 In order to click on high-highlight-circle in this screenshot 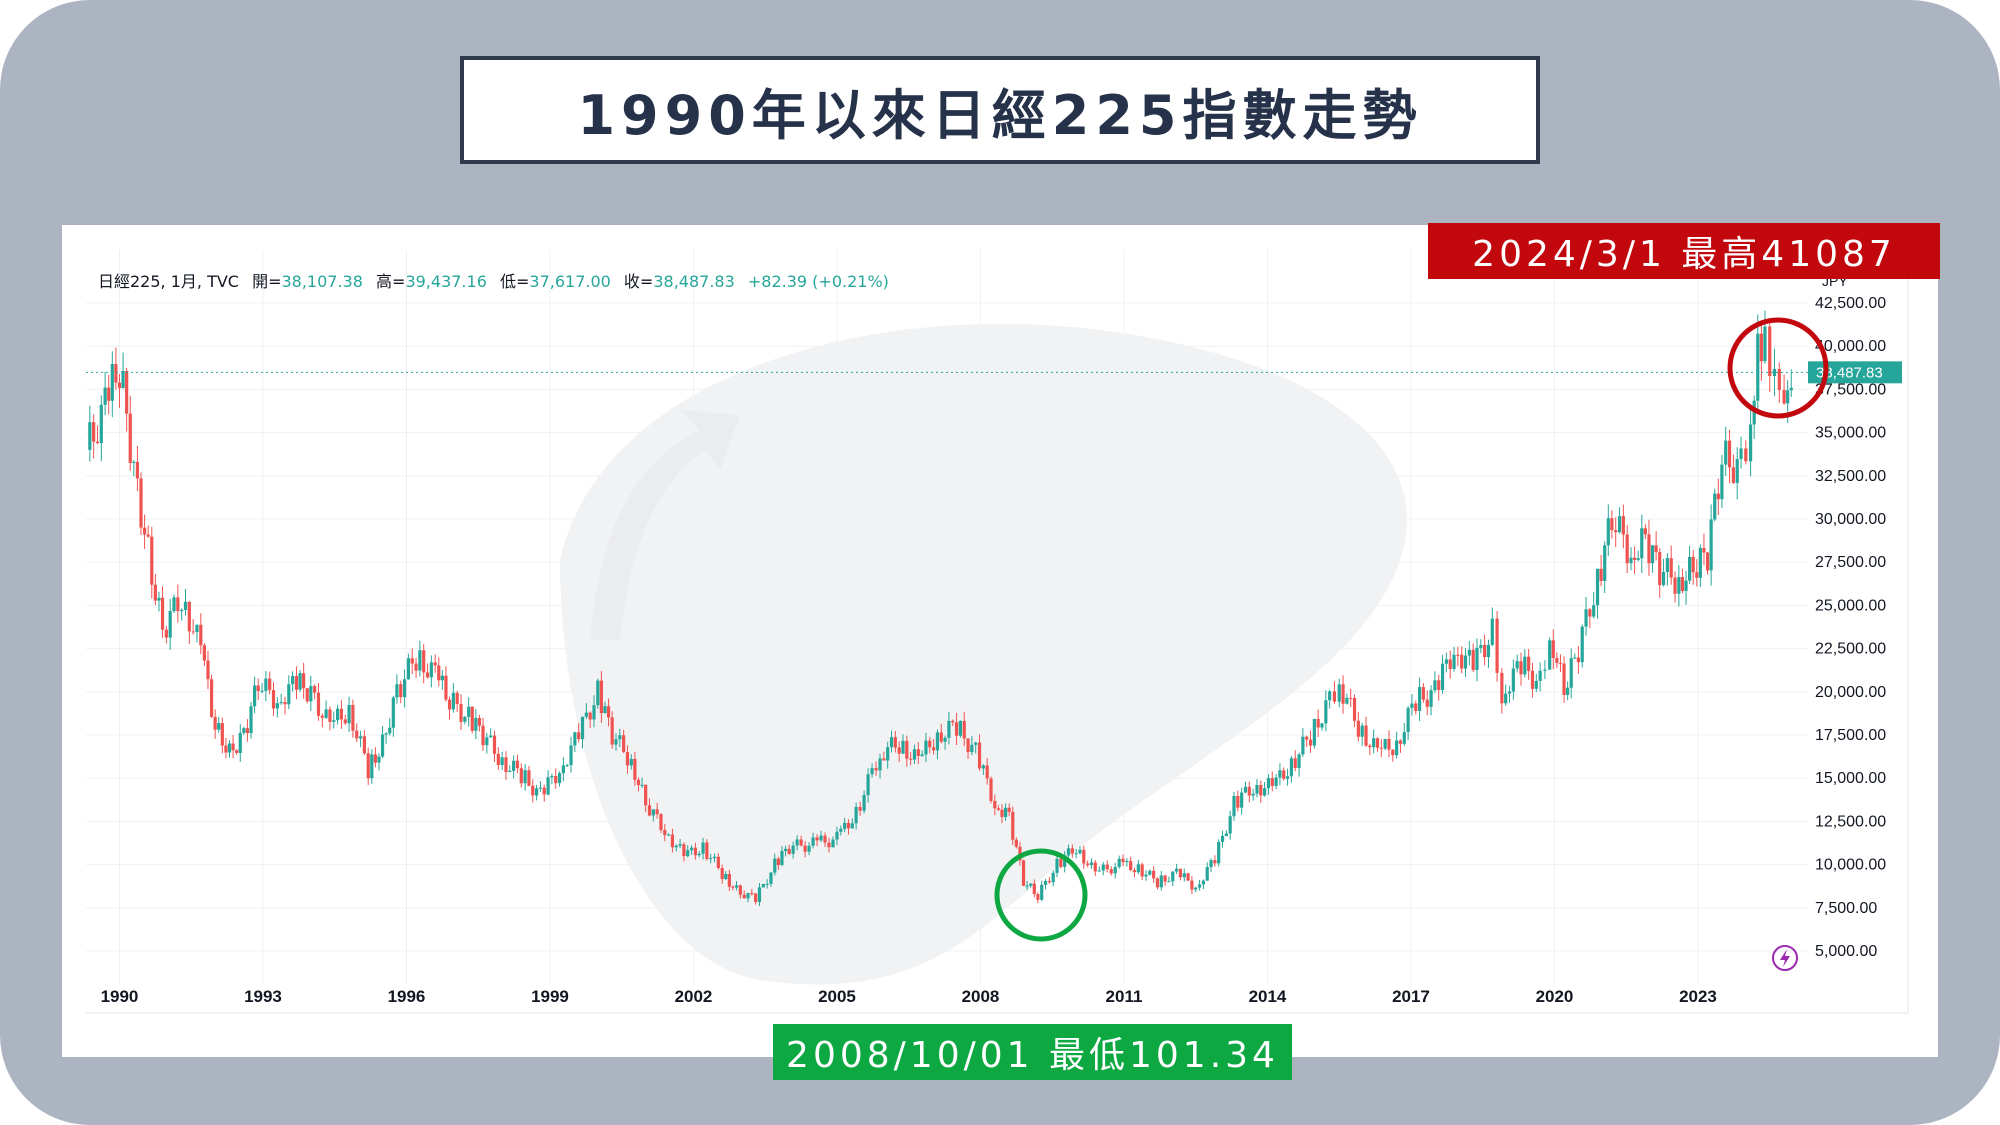, I will do `click(1778, 368)`.